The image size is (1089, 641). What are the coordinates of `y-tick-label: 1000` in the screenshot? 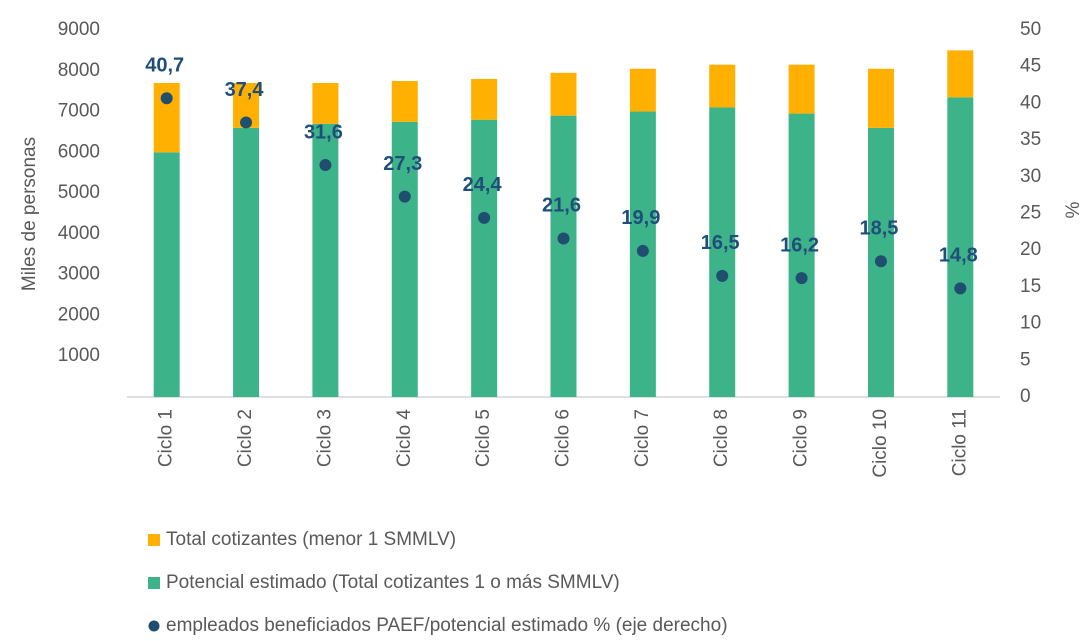 It's located at (79, 355).